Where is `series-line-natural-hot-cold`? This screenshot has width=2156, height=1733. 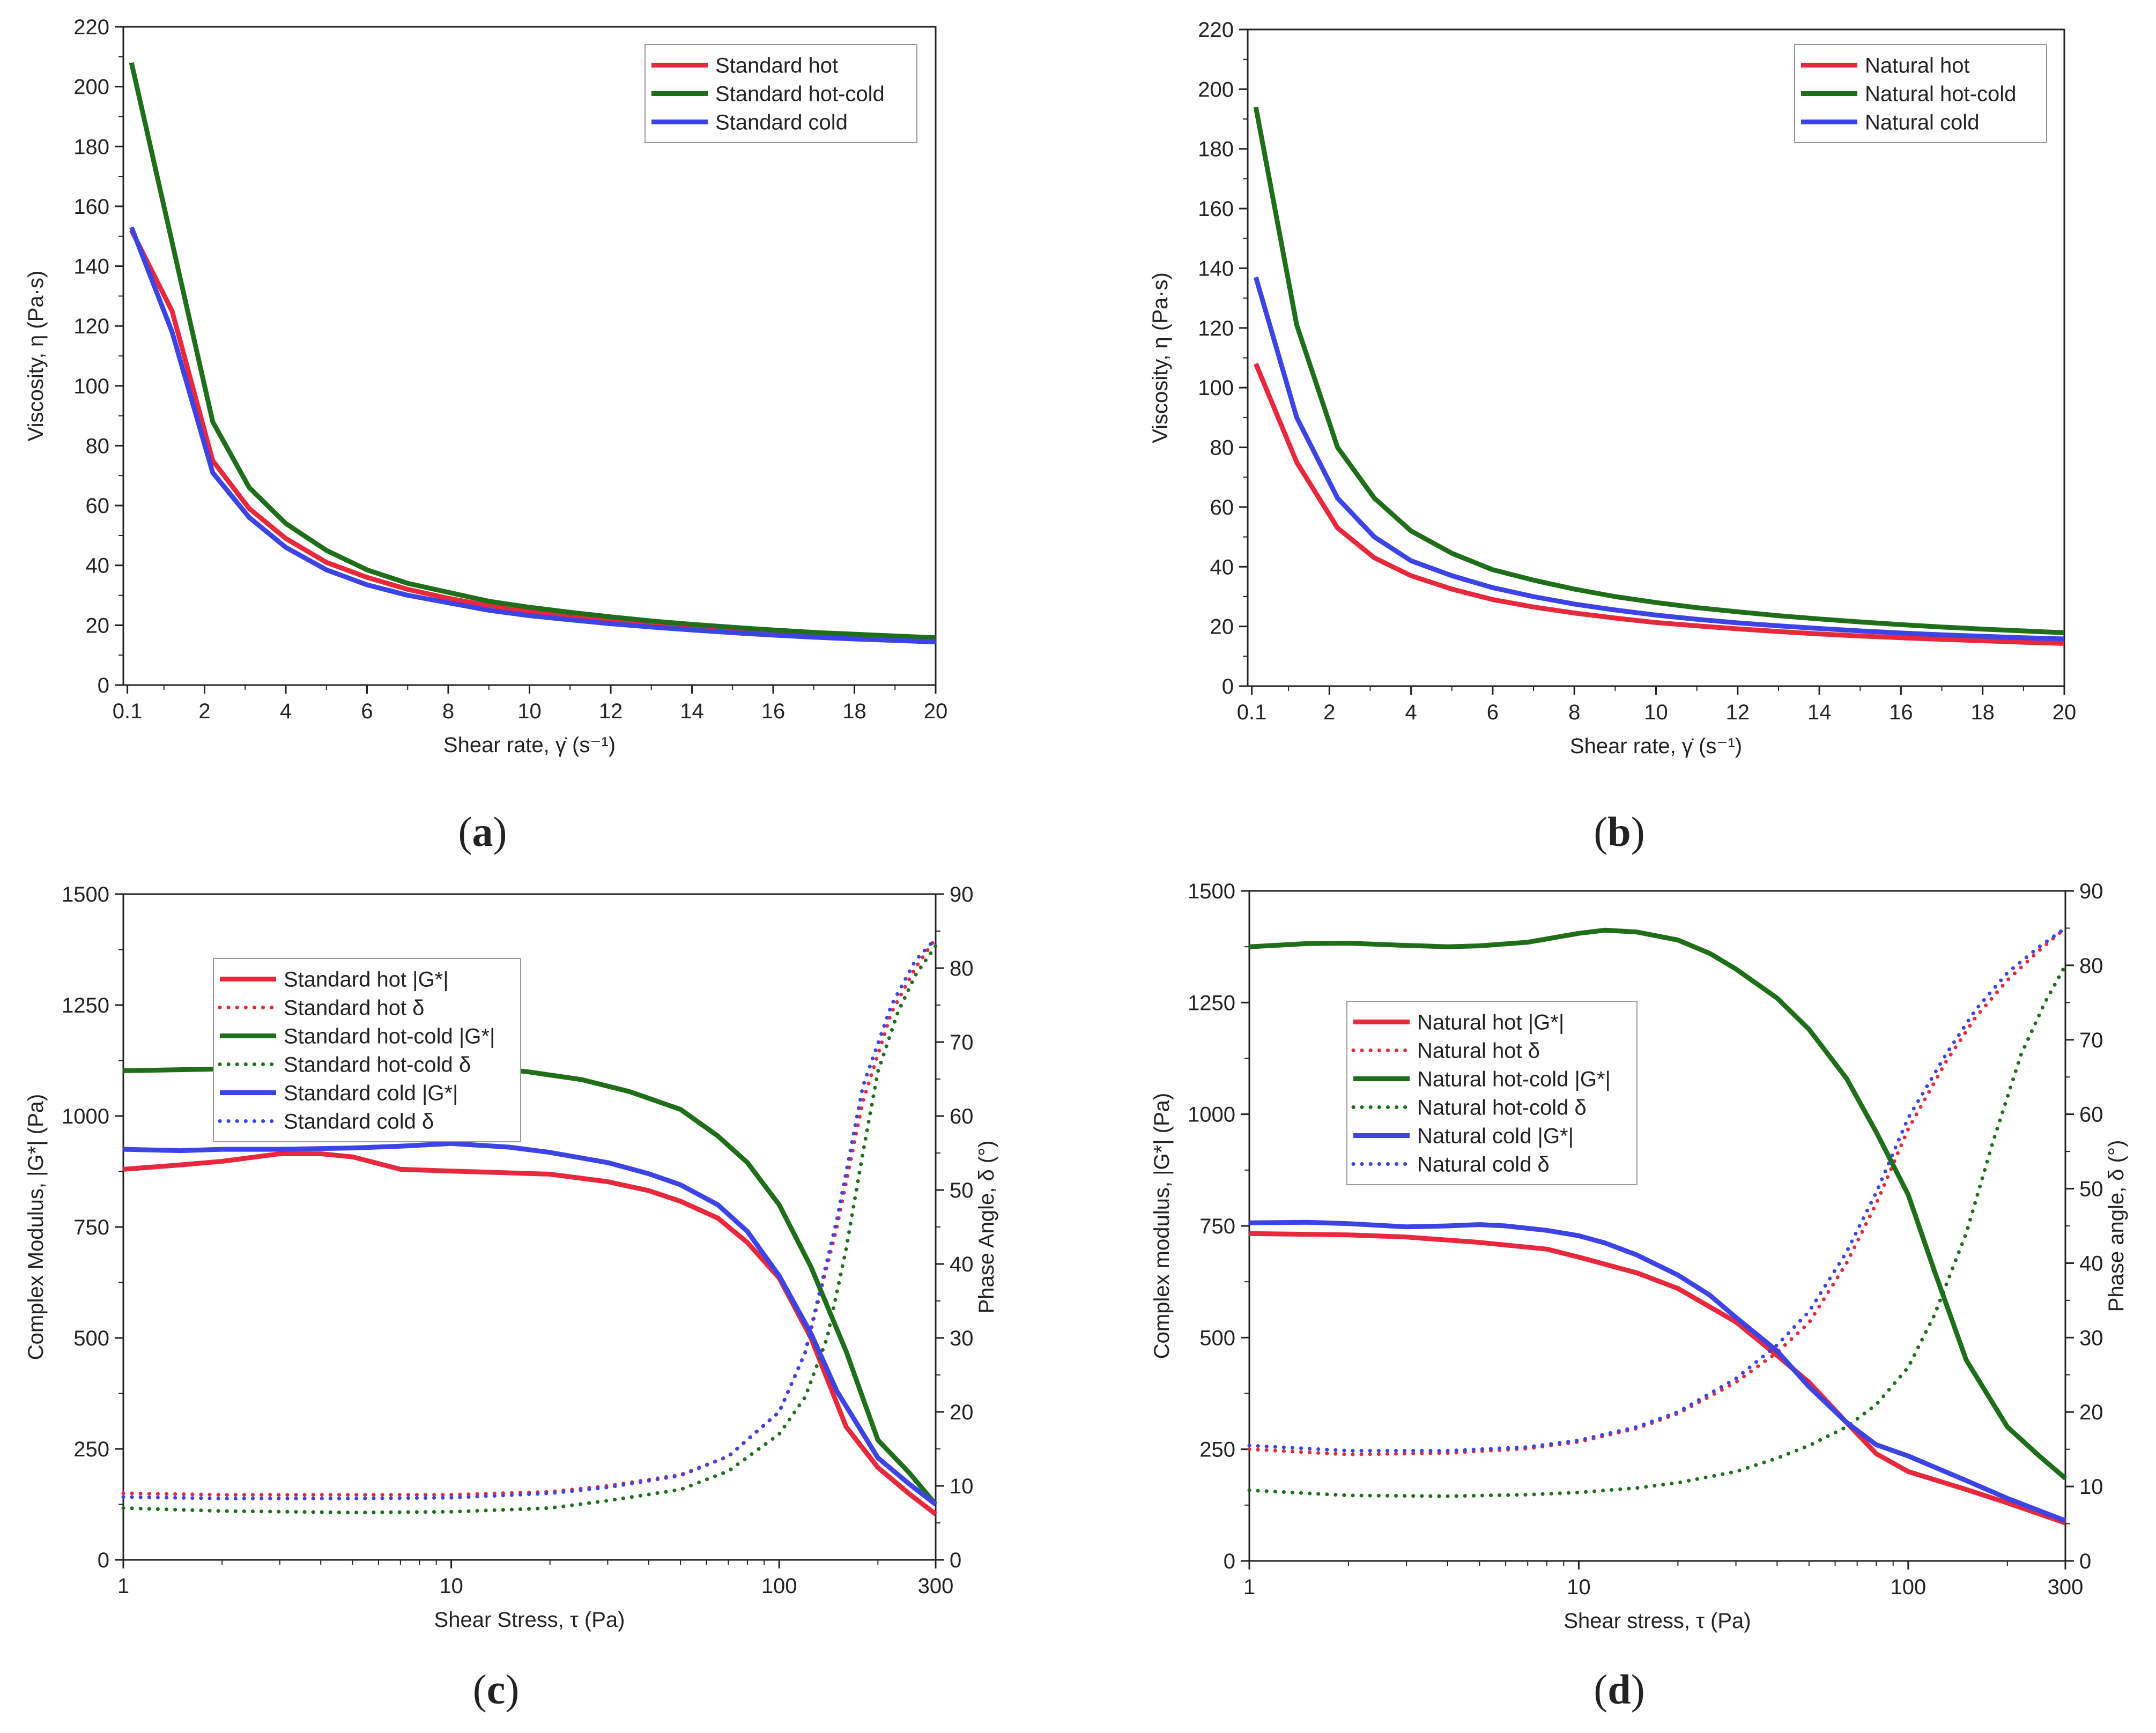
series-line-natural-hot-cold is located at coordinates (1659, 370).